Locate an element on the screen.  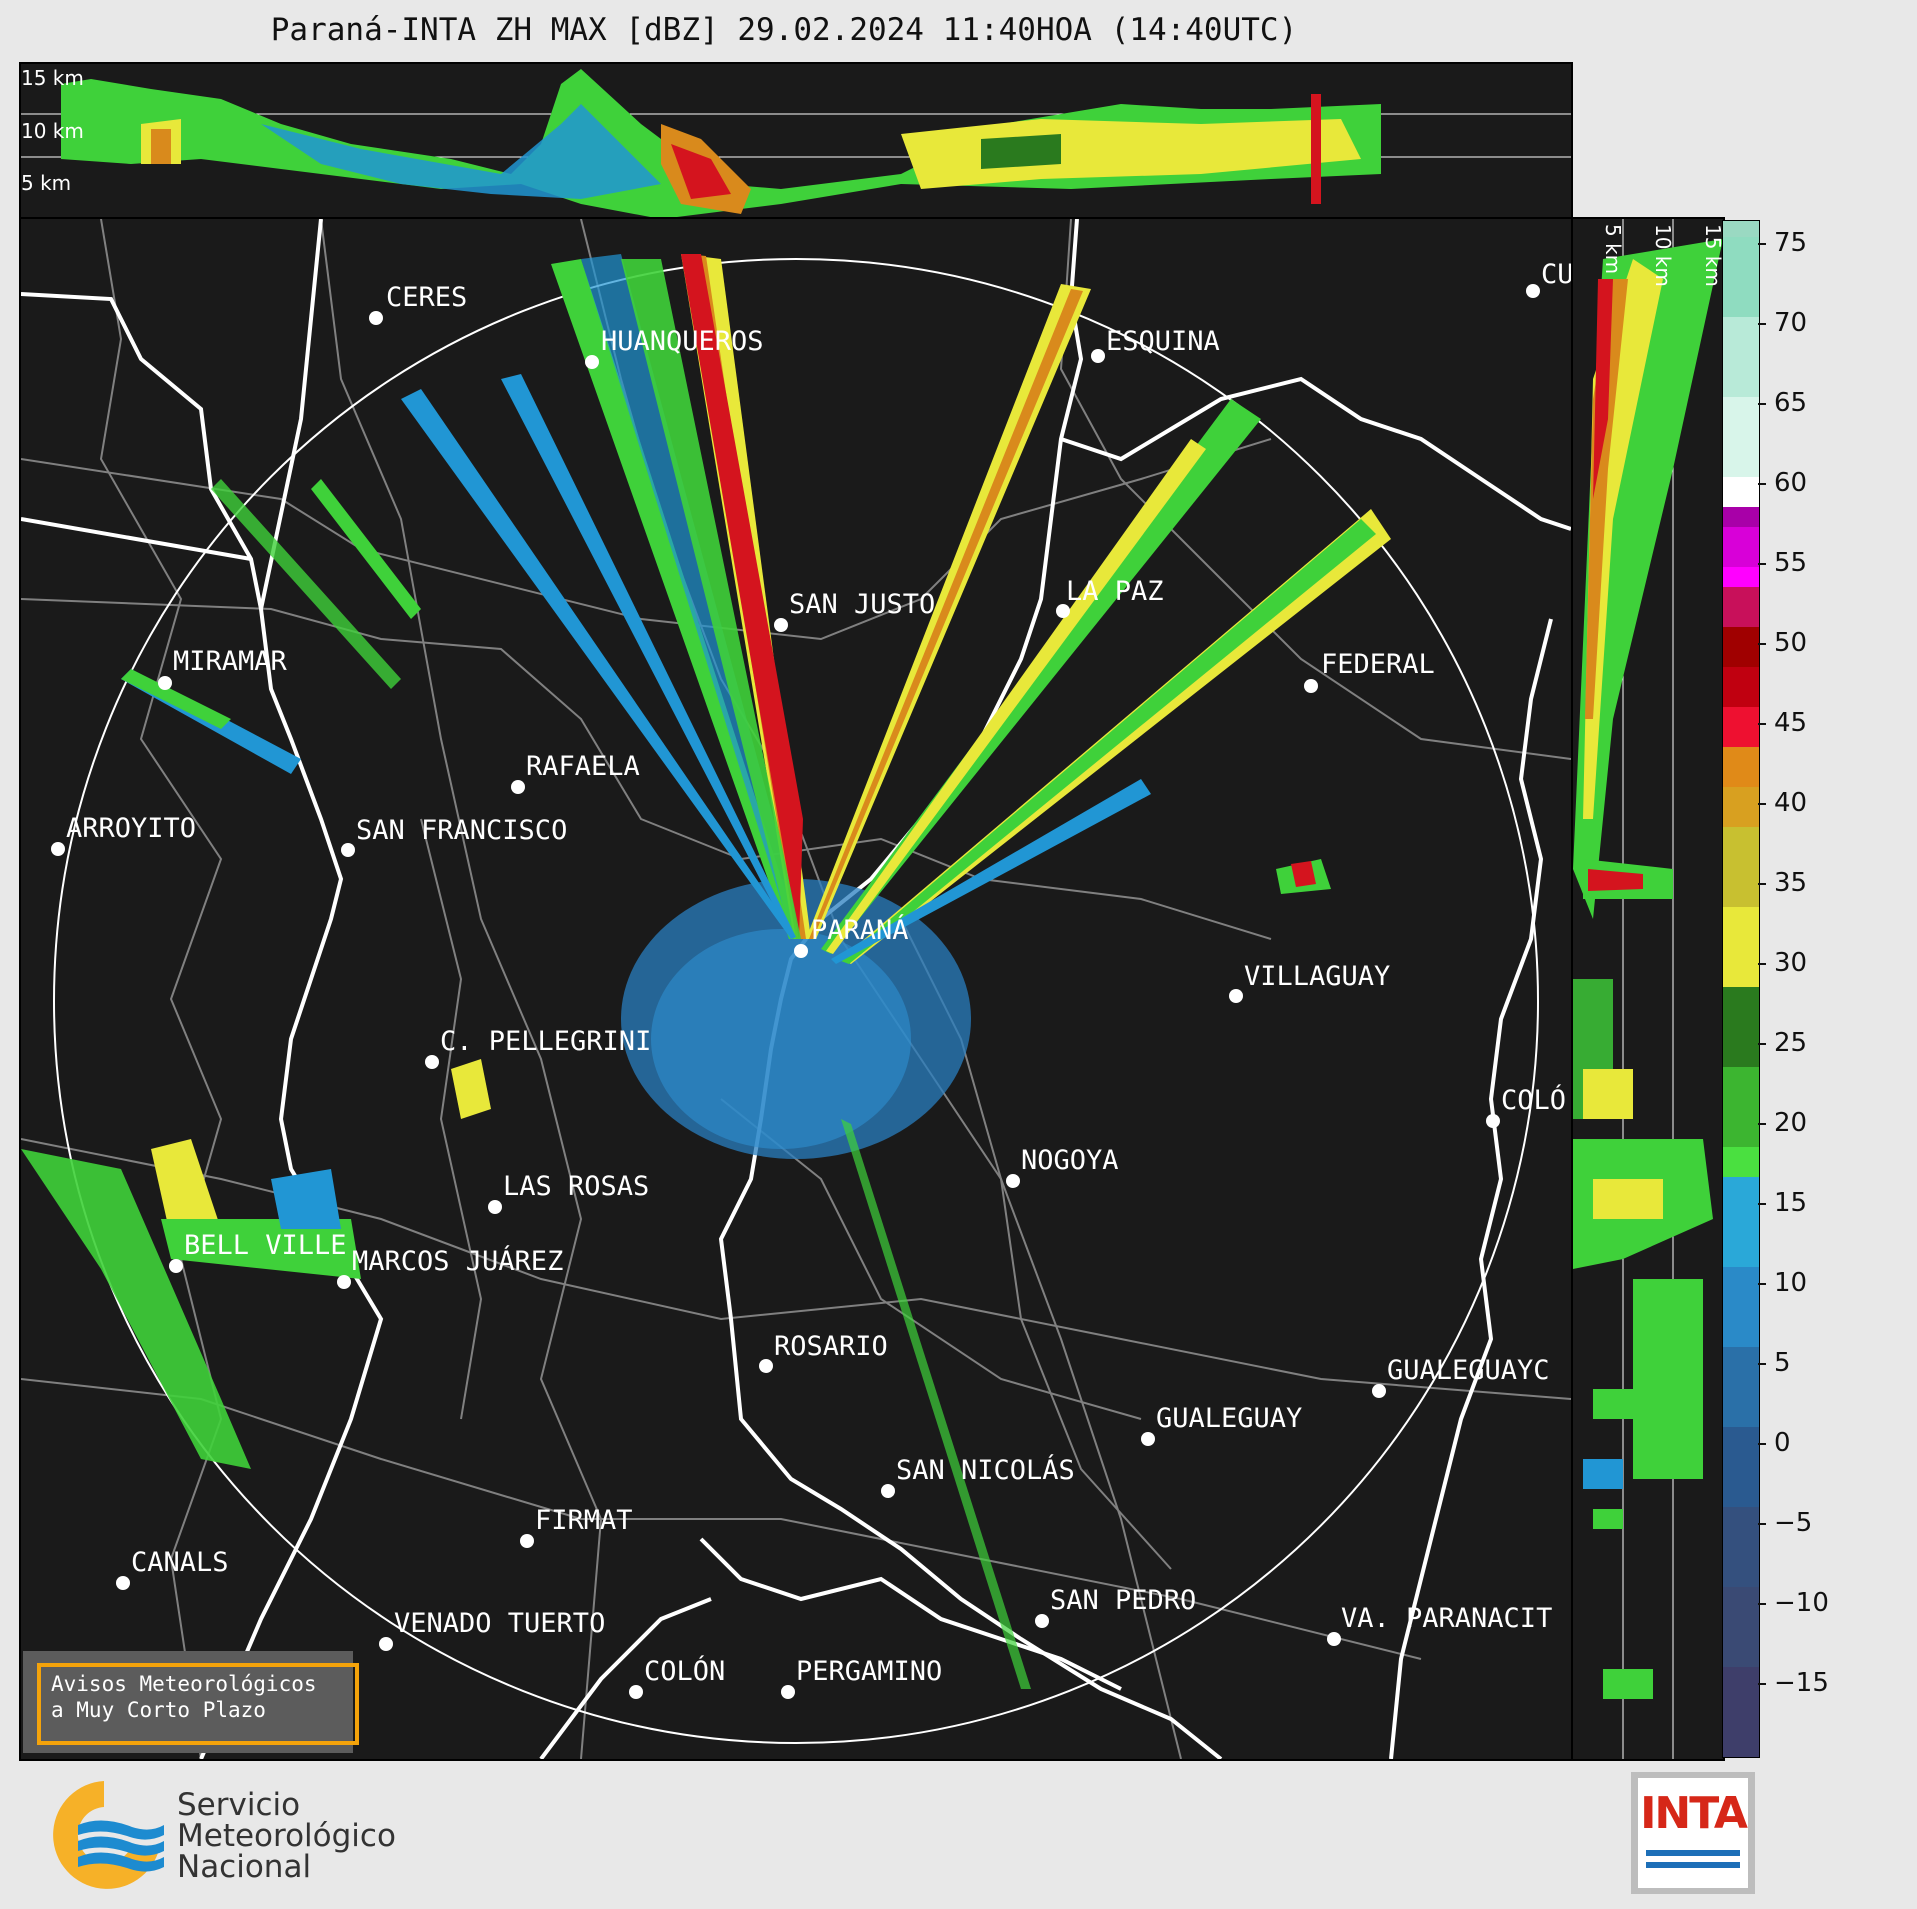
inta-stripes-icon is located at coordinates (1693, 1859).